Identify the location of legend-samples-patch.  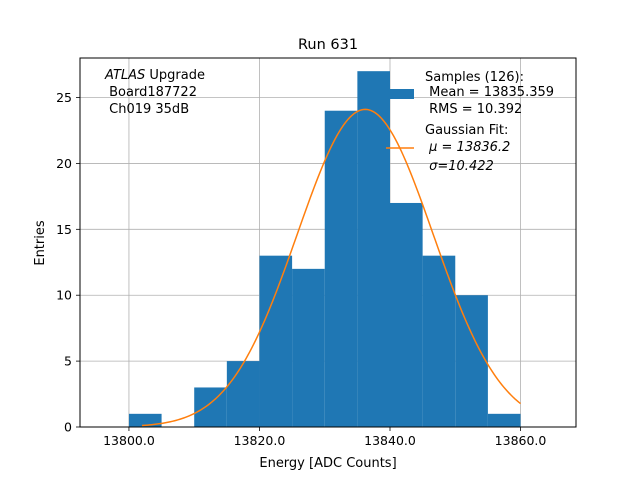
(400, 94).